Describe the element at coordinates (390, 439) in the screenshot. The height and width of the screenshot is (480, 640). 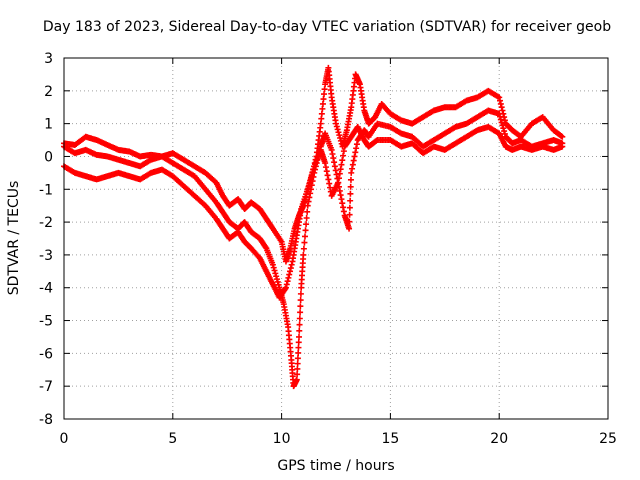
I see `x-tick-label: 15` at that location.